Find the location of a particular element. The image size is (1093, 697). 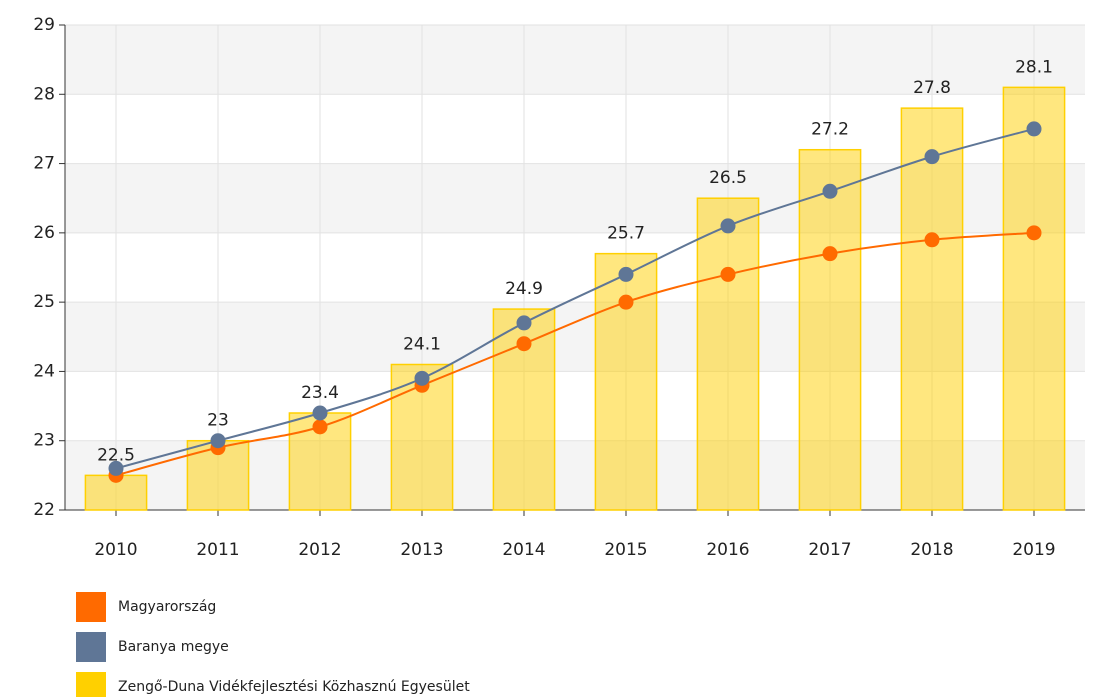

x-tick-label: 2018 is located at coordinates (931, 550).